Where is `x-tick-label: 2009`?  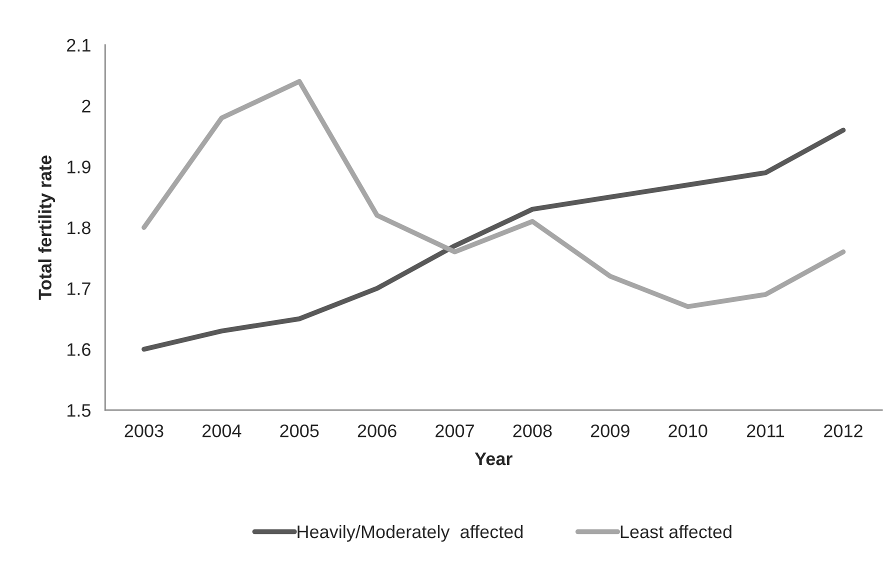 x-tick-label: 2009 is located at coordinates (610, 431).